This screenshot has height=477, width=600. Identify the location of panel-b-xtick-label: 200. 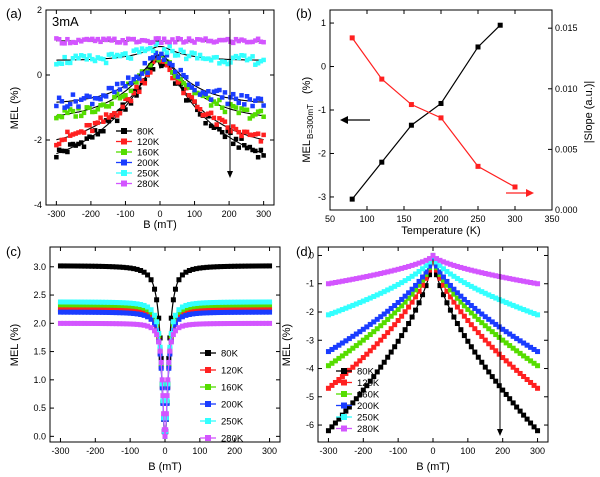
(440, 219).